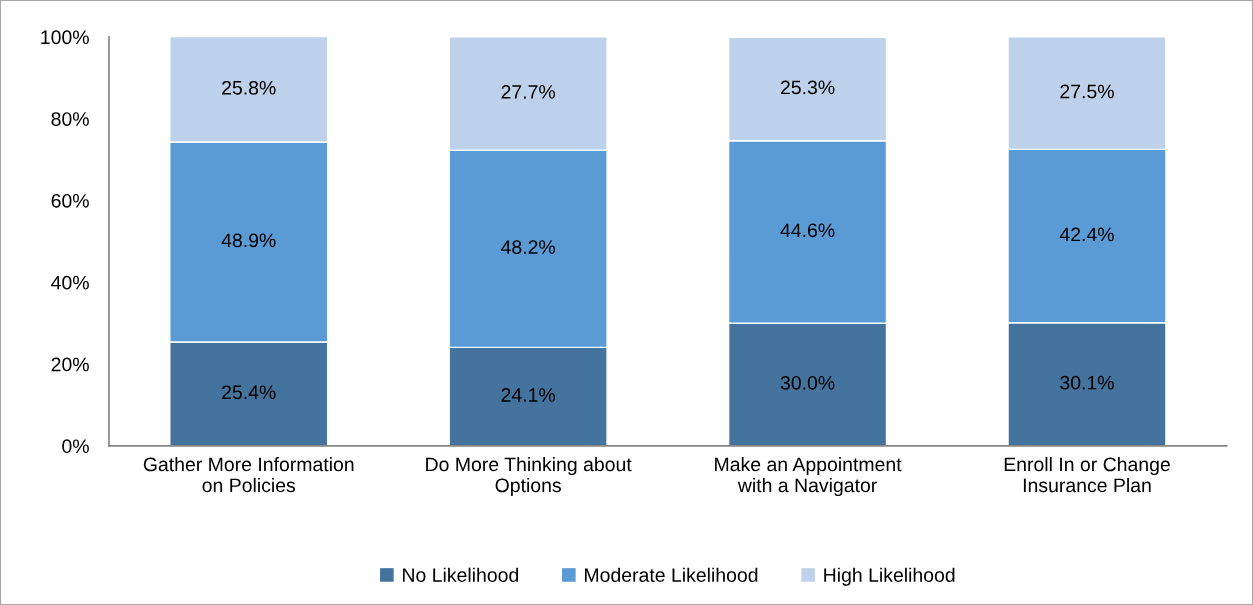  I want to click on data-label: 48.9%, so click(248, 240).